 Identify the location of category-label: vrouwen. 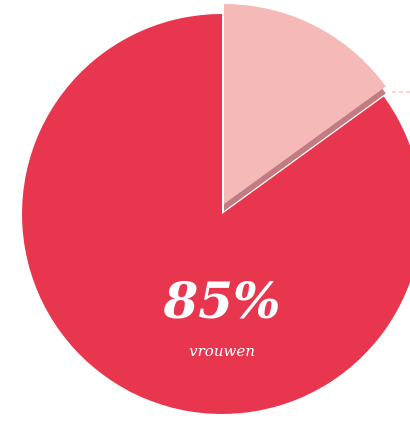
(222, 351).